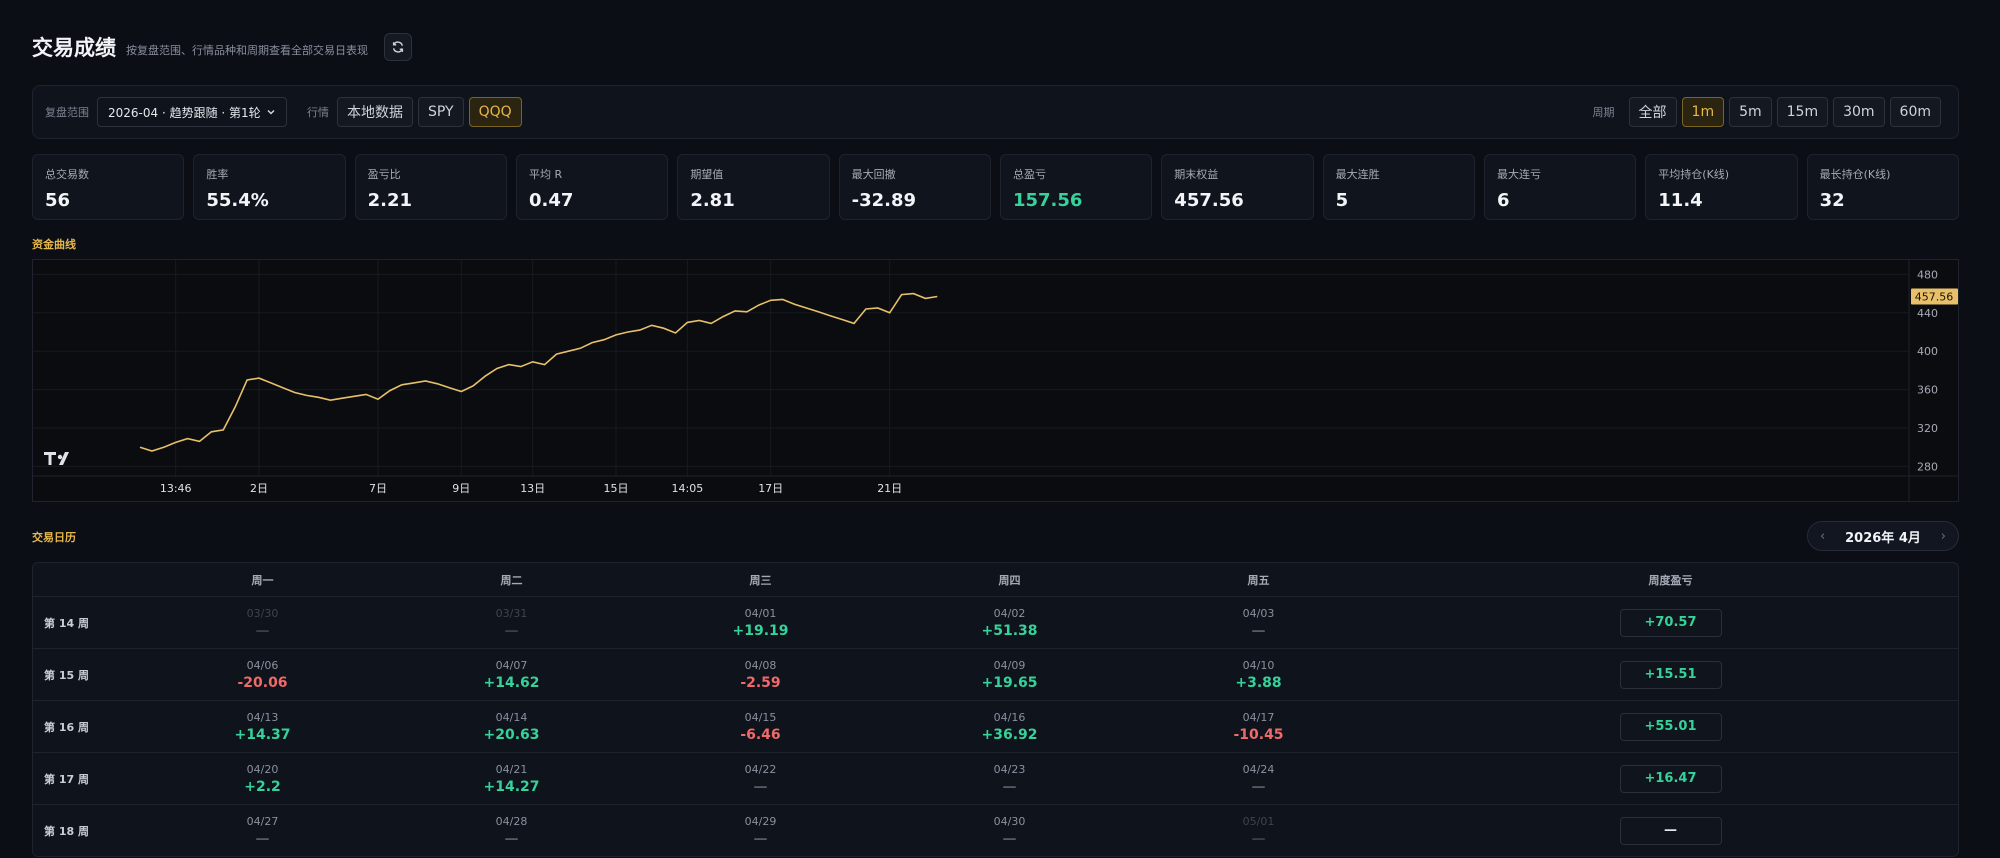  I want to click on calendar-day-cell: 04/14 +20.63, so click(511, 726).